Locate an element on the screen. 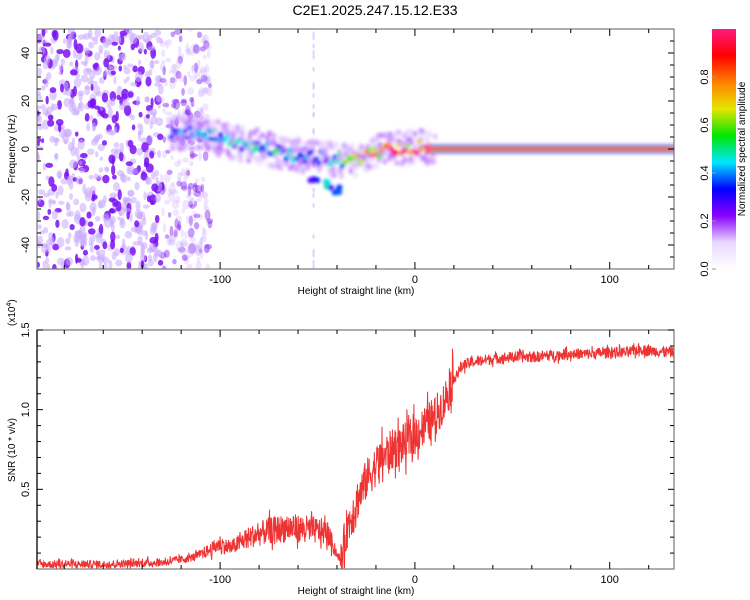  chart-title: C2E1.2025.247.15.12.E33 is located at coordinates (375, 10).